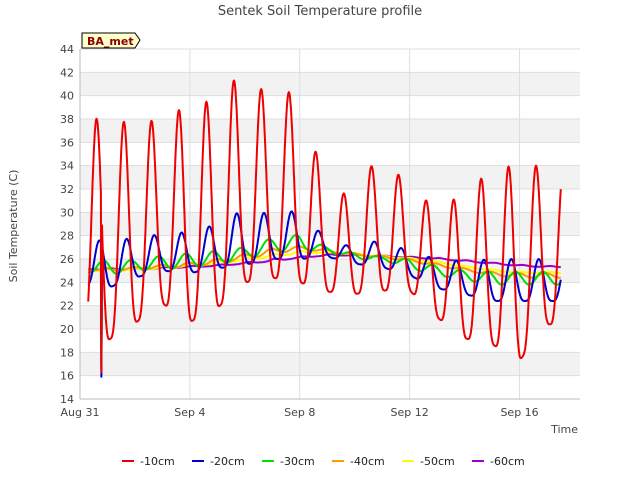 The width and height of the screenshot is (640, 480). What do you see at coordinates (367, 461) in the screenshot?
I see `legend-label: -40cm` at bounding box center [367, 461].